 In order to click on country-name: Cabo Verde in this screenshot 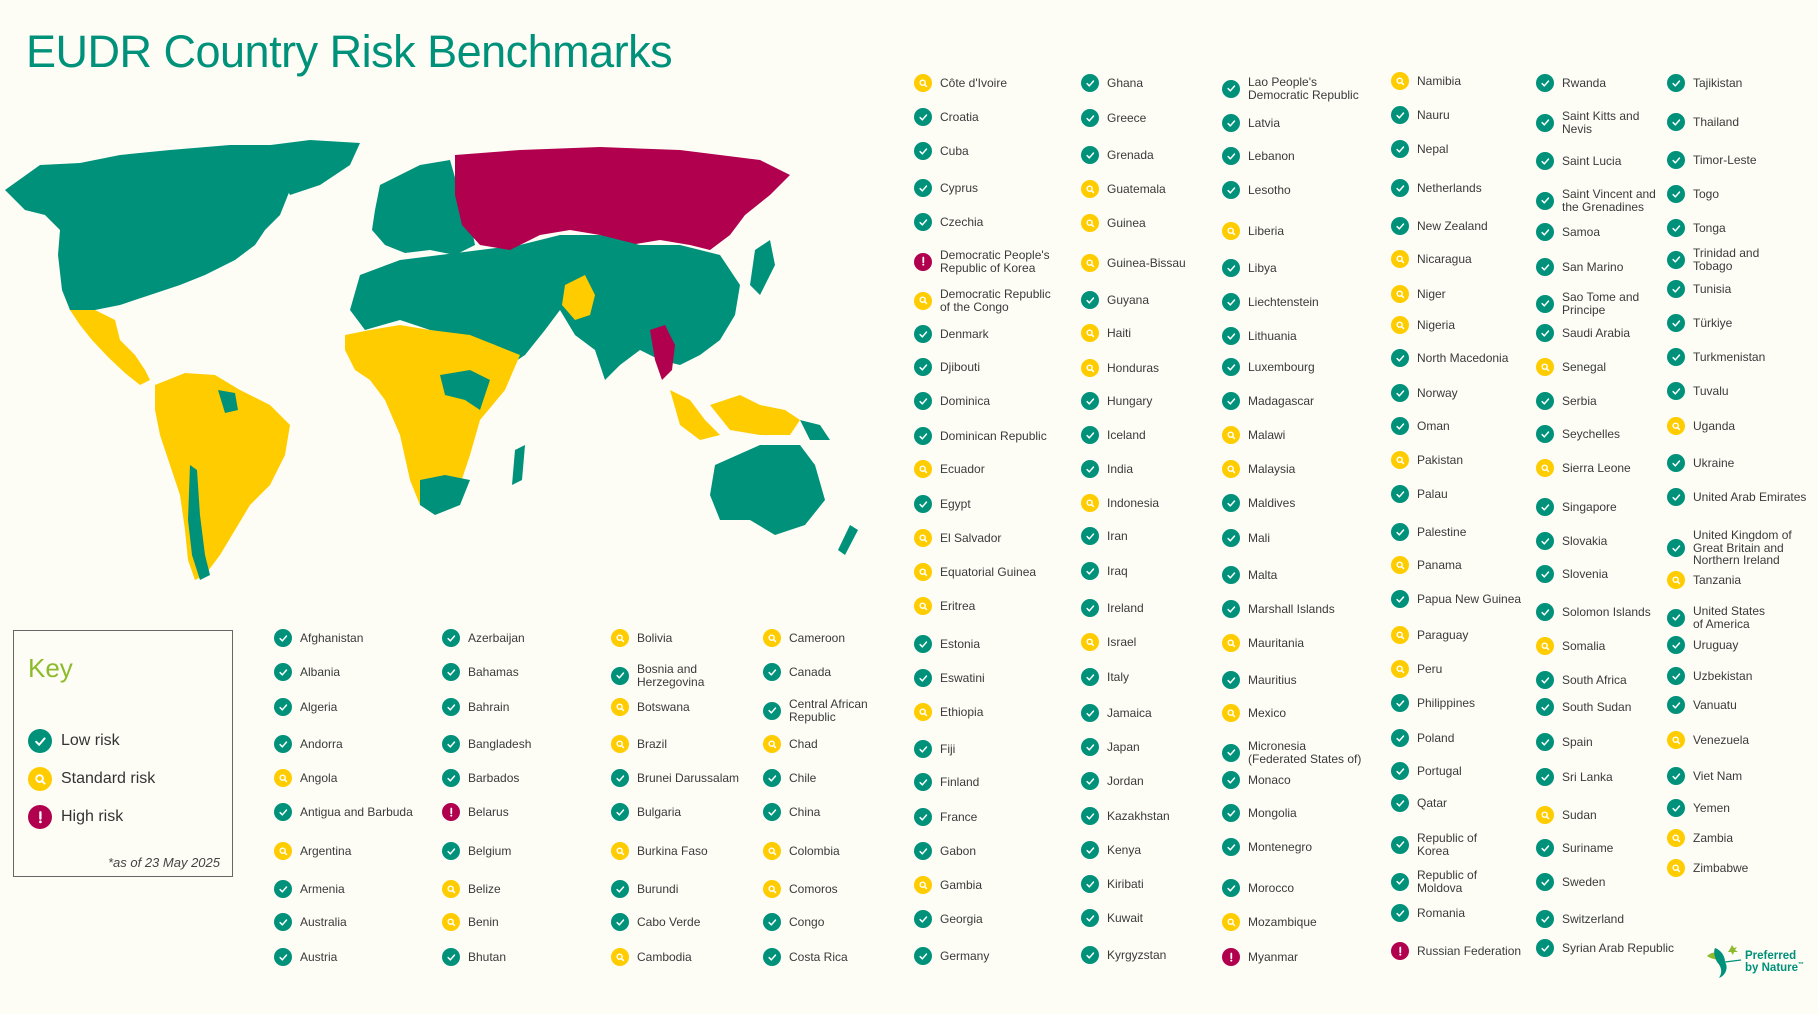, I will do `click(669, 921)`.